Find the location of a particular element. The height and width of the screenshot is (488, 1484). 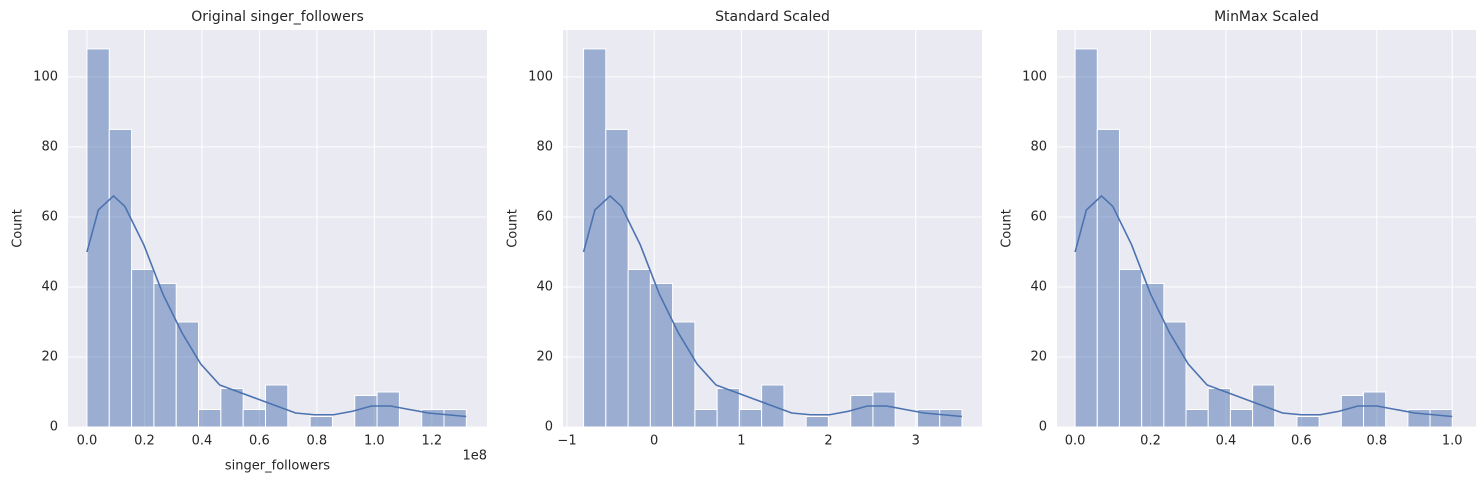

x-offset-text: 1e8 is located at coordinates (474, 456).